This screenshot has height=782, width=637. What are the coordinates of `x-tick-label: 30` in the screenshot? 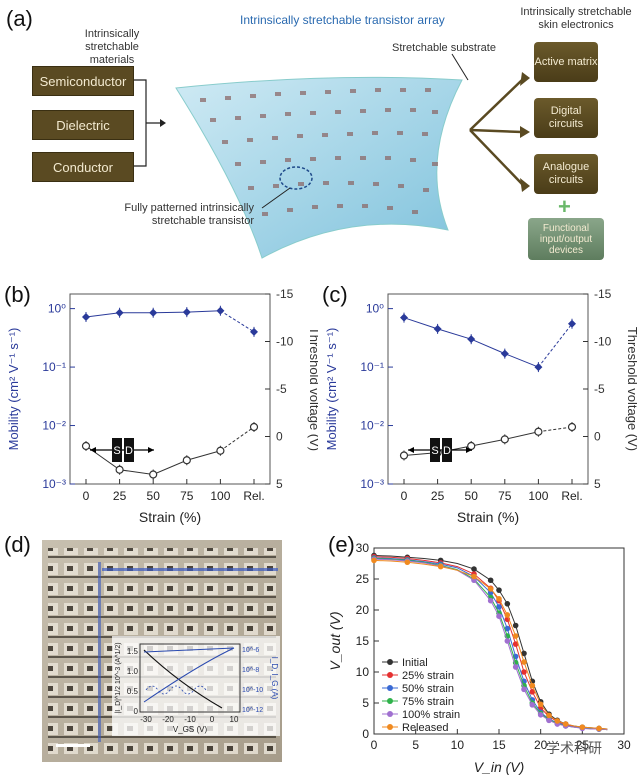 It's located at (624, 745).